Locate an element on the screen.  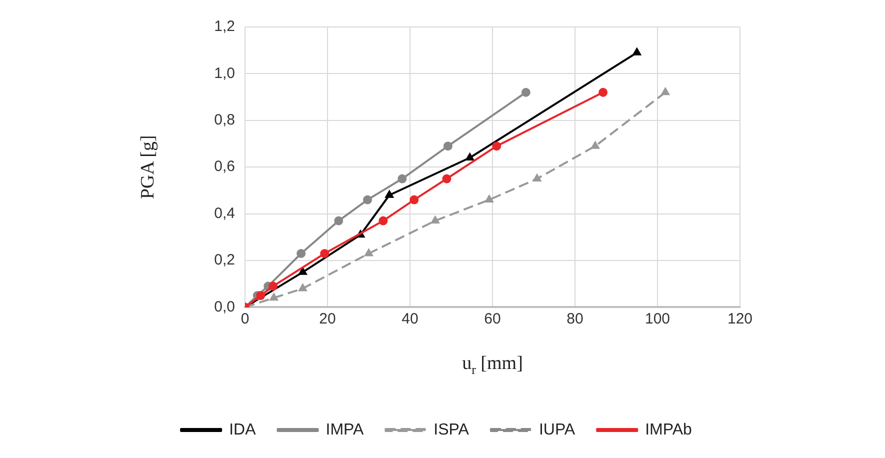
x-tick-label: 20 is located at coordinates (327, 319).